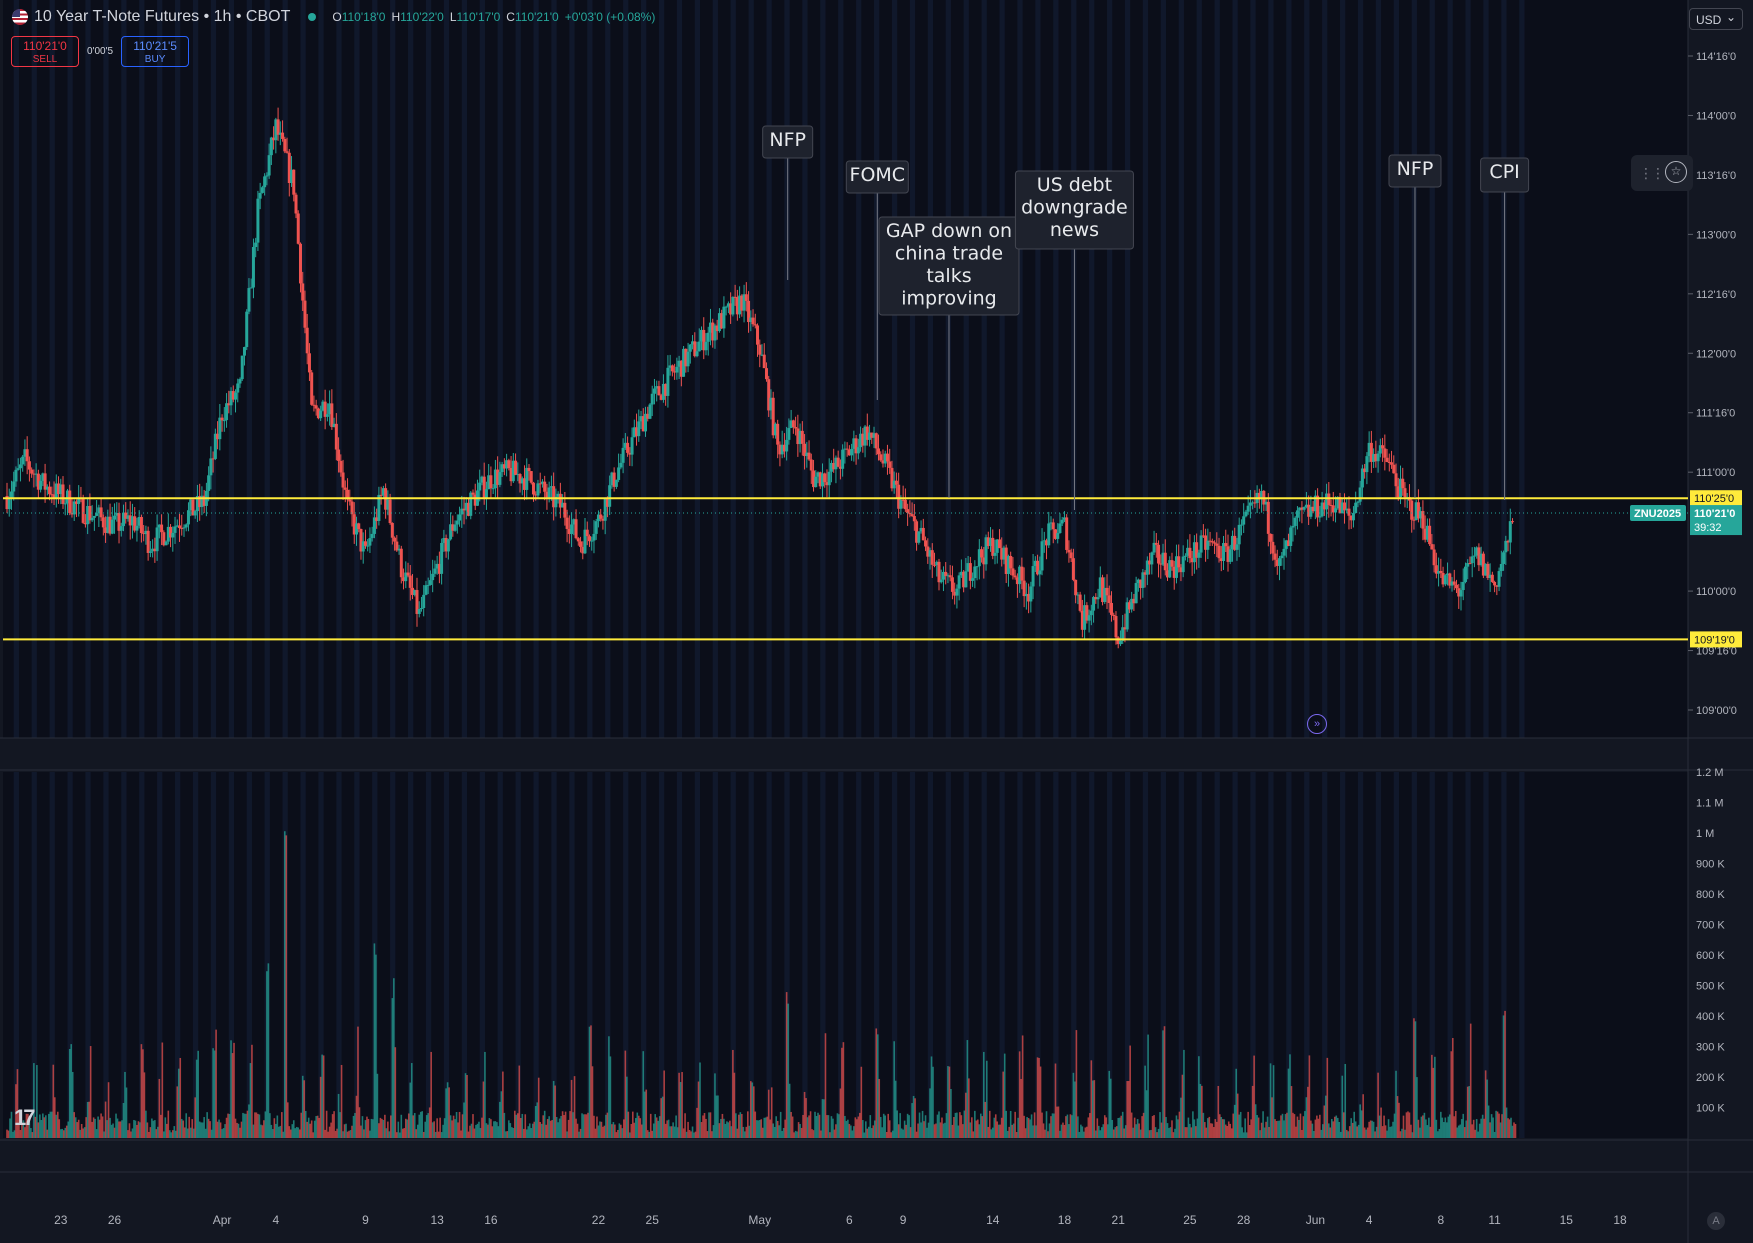  I want to click on sell-button: 110'21'0 SELL, so click(45, 51).